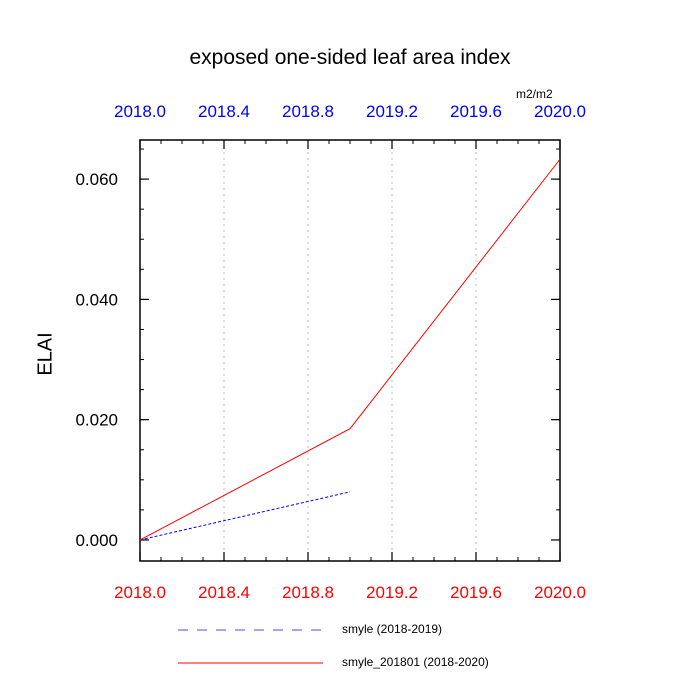 The width and height of the screenshot is (700, 700). Describe the element at coordinates (350, 57) in the screenshot. I see `chart-title: exposed one-sided leaf area index` at that location.